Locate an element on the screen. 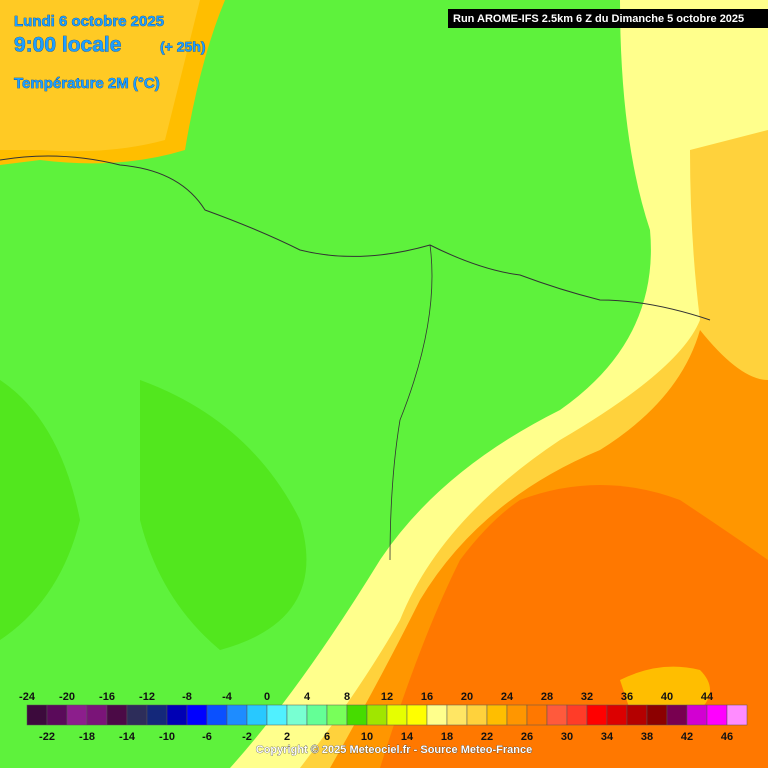 This screenshot has width=768, height=768. legend-label: 32 is located at coordinates (587, 697).